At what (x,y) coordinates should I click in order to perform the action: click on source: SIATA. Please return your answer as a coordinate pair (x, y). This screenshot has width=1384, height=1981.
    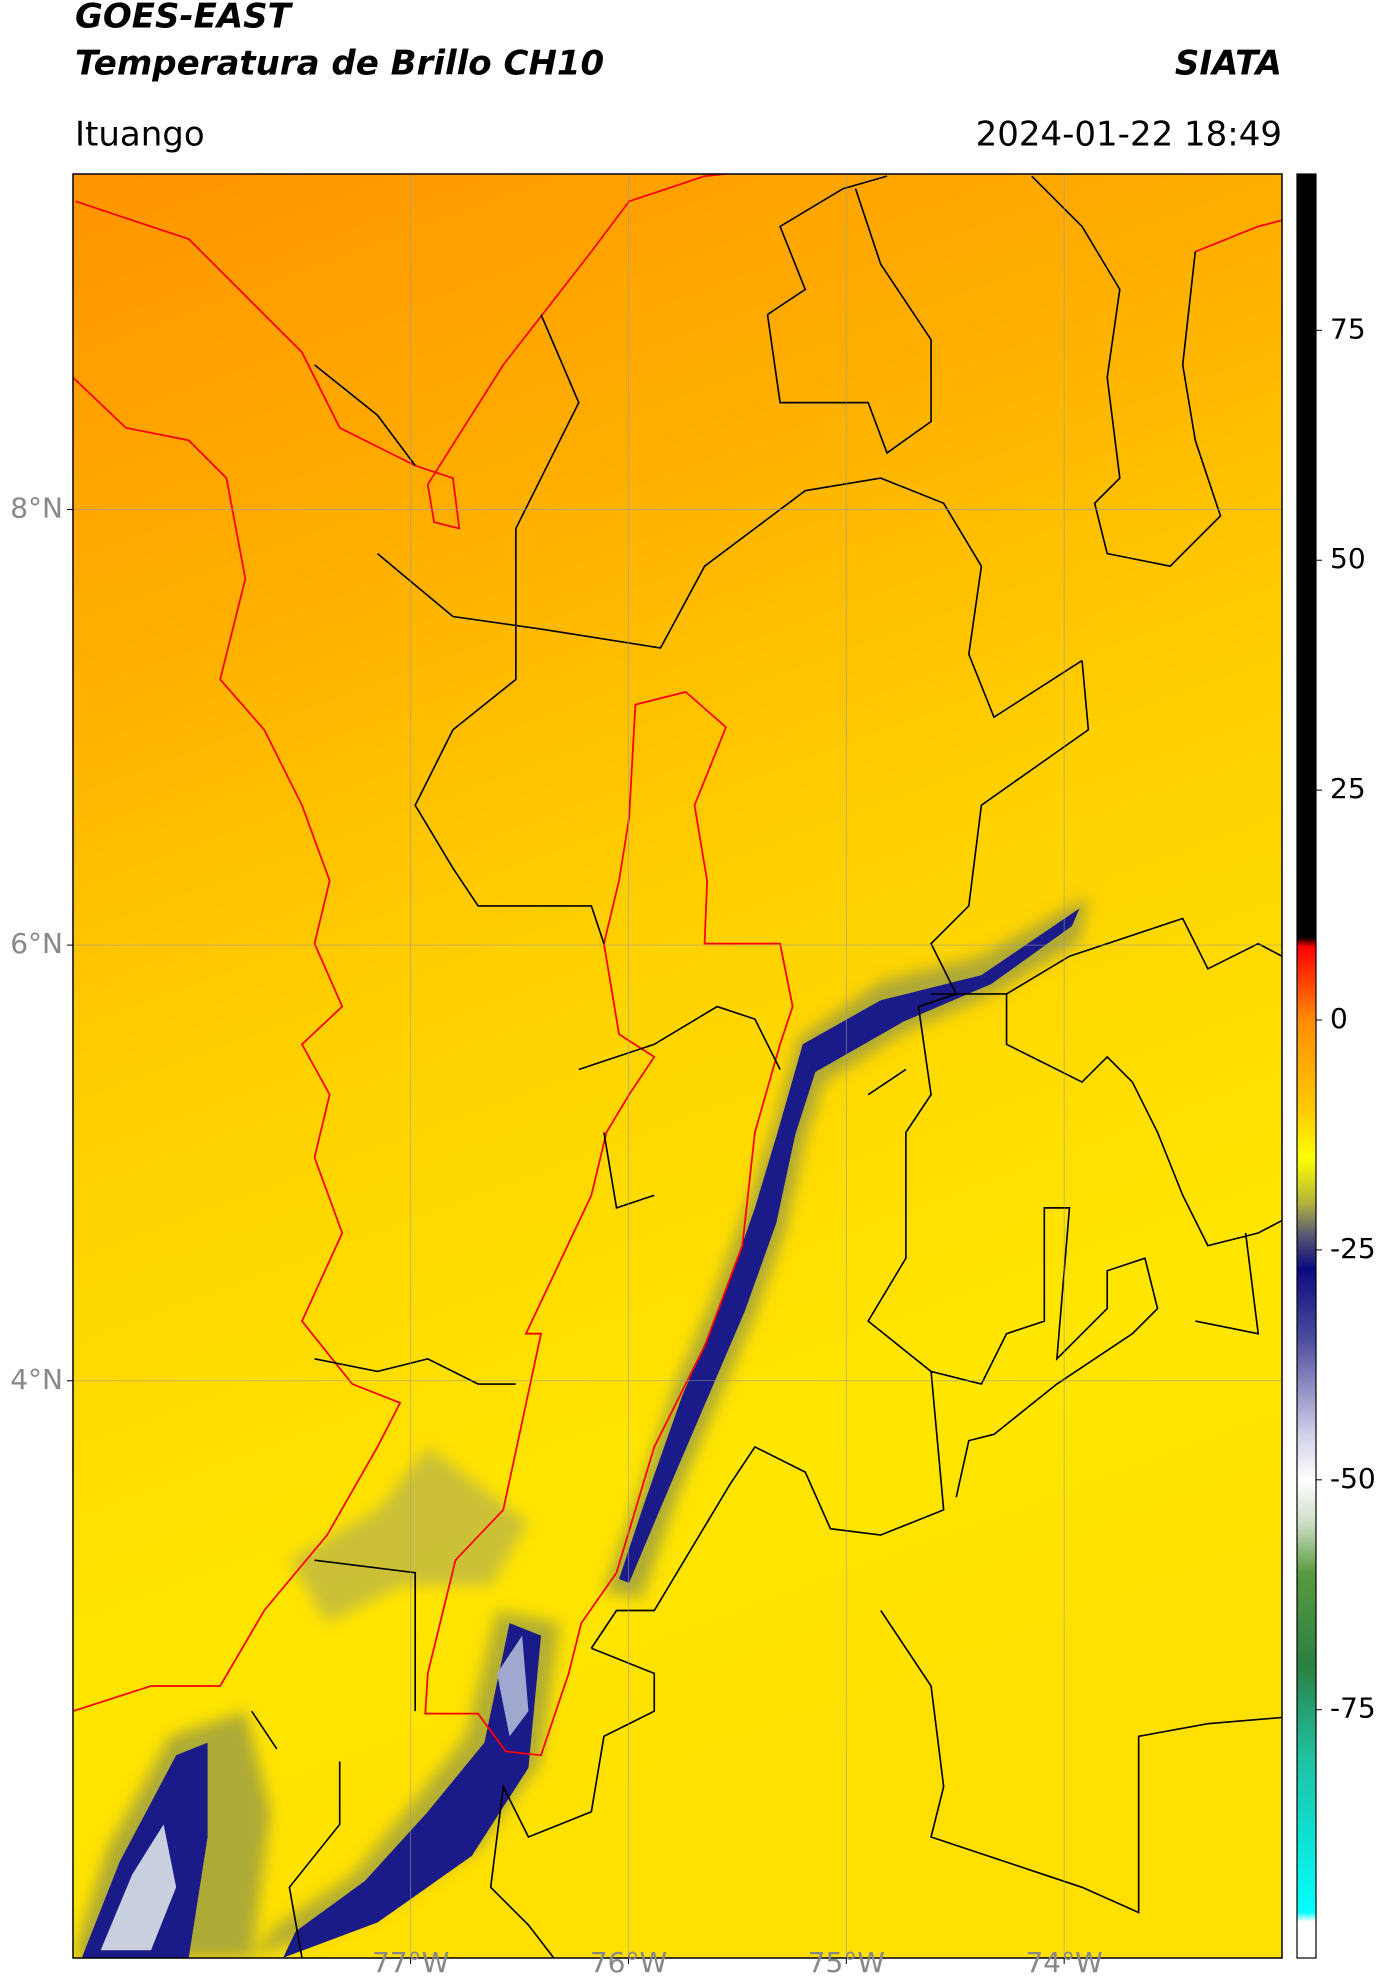
    Looking at the image, I should click on (1228, 64).